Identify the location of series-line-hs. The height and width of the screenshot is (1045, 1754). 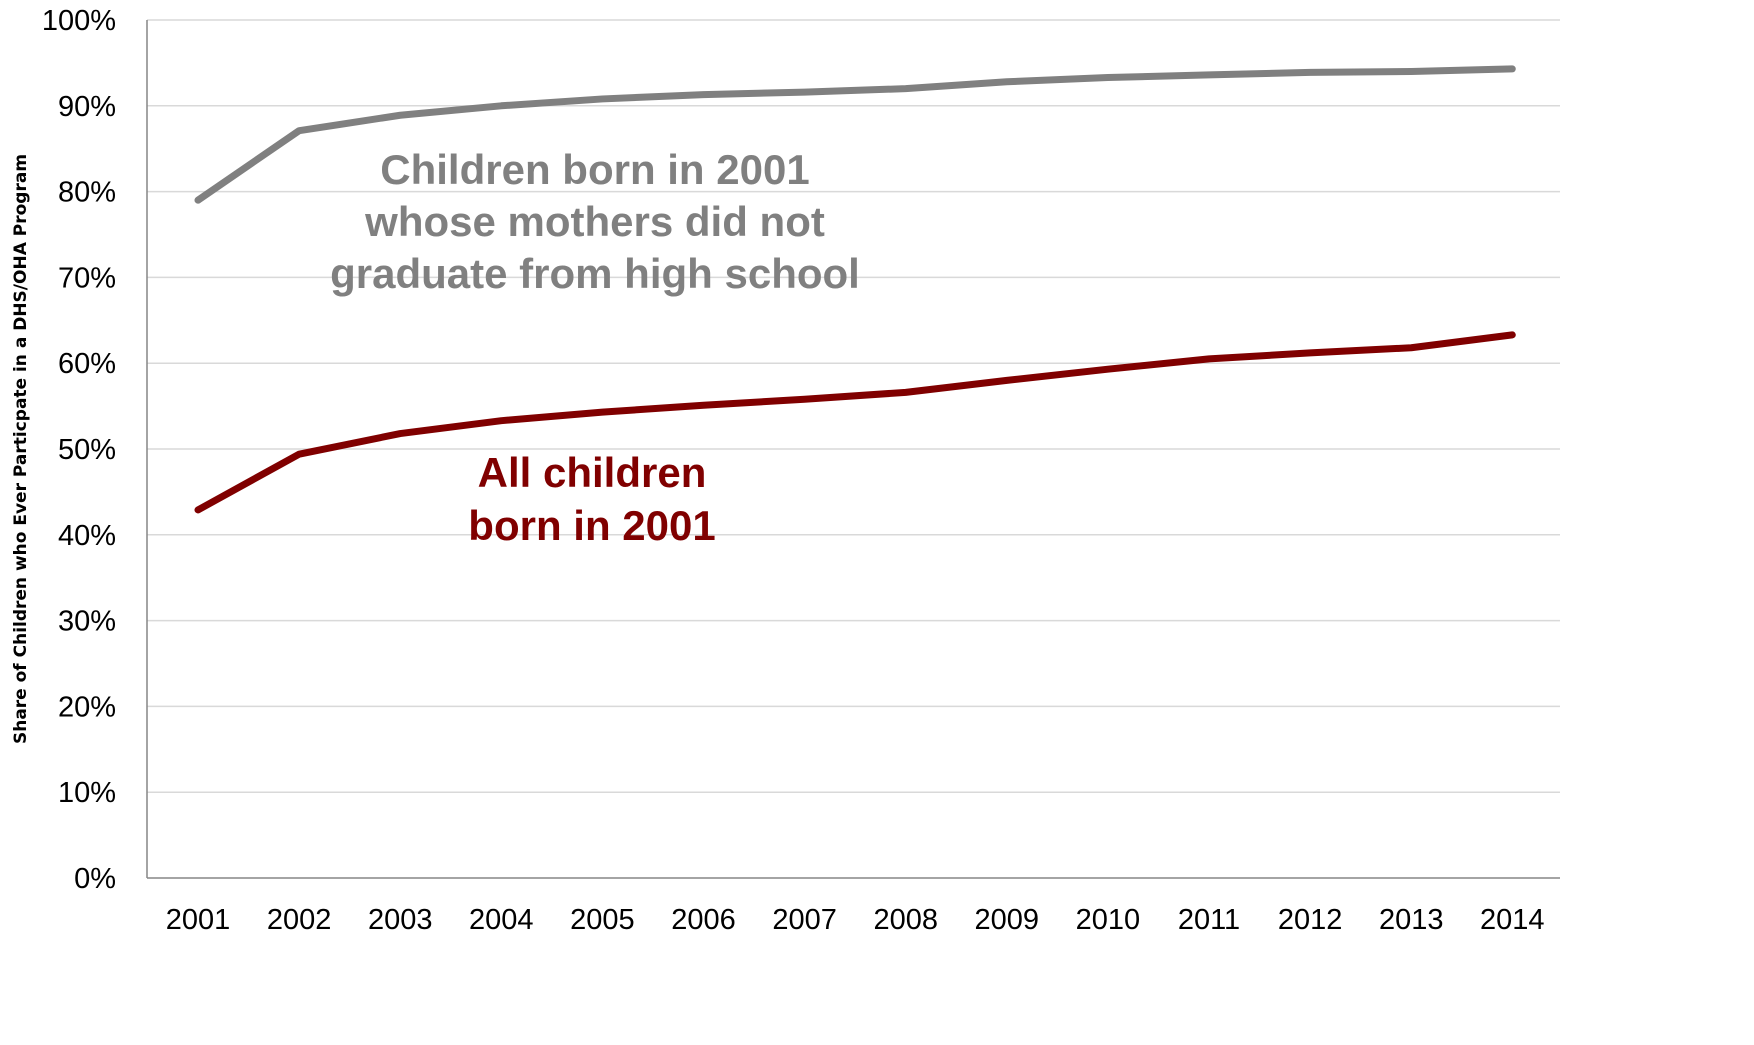
(855, 134).